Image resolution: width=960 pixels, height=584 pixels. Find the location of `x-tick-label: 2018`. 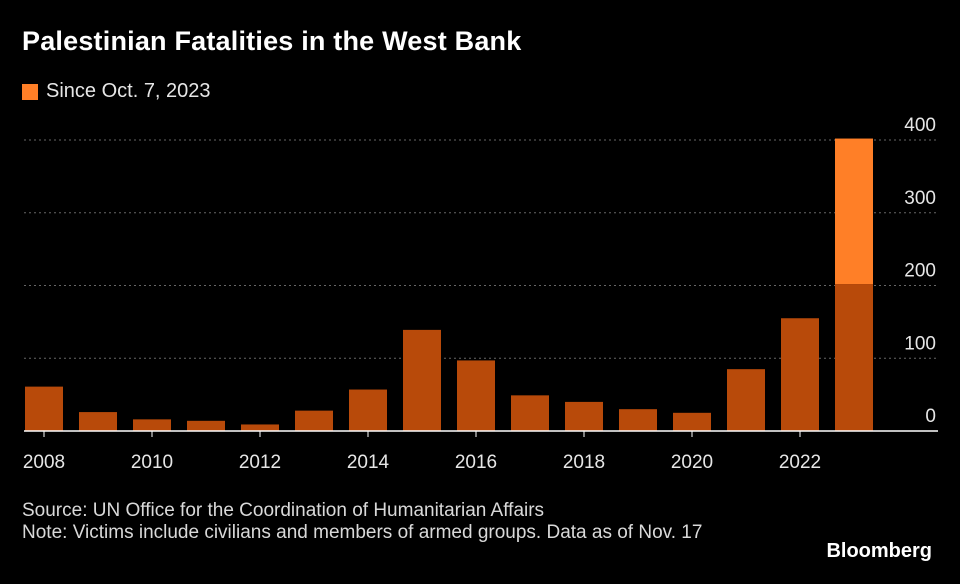

x-tick-label: 2018 is located at coordinates (584, 462).